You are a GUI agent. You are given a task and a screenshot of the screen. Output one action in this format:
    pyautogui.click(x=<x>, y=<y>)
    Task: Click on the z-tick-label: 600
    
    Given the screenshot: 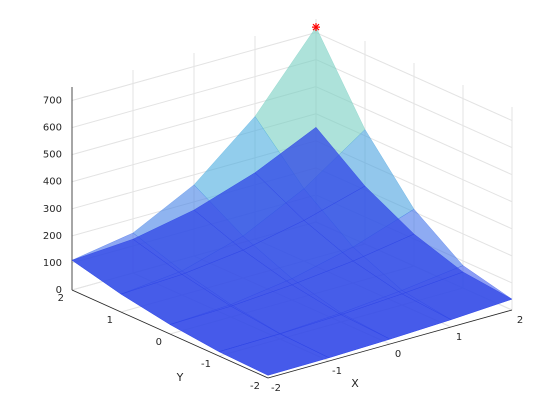 What is the action you would take?
    pyautogui.click(x=52, y=128)
    